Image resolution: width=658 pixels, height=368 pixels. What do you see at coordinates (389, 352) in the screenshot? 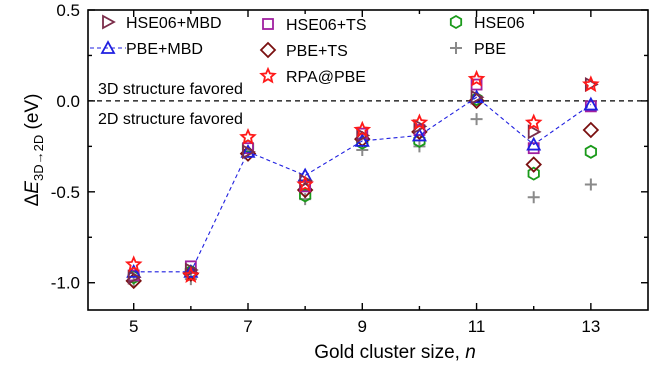
I see `x-axis-title-text: Gold cluster size,` at bounding box center [389, 352].